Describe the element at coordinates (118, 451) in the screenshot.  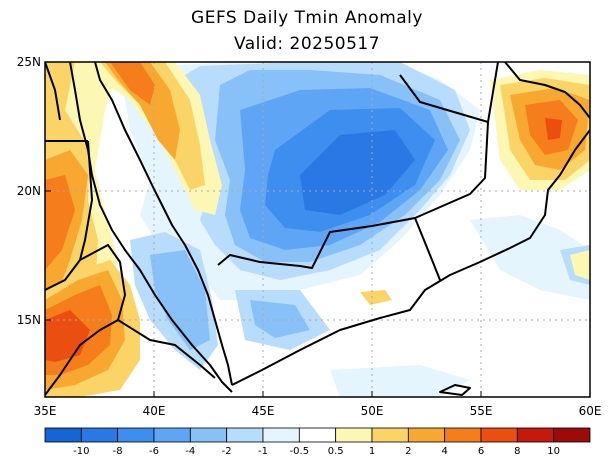
I see `colorbar-label: -8` at that location.